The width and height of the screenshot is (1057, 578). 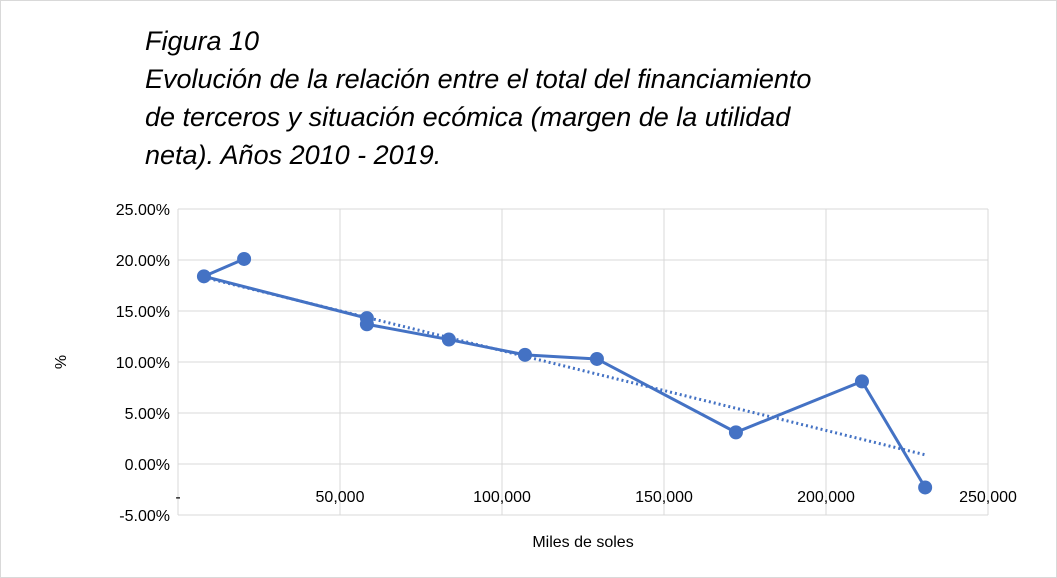 What do you see at coordinates (502, 497) in the screenshot?
I see `x-tick-label: 100,000` at bounding box center [502, 497].